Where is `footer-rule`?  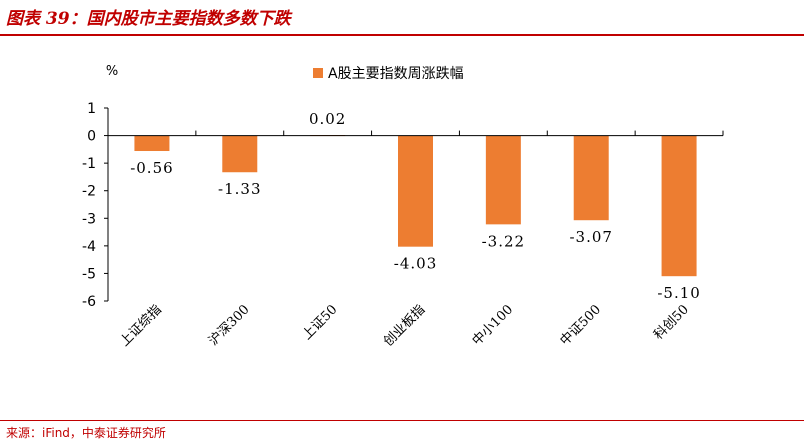 footer-rule is located at coordinates (402, 420).